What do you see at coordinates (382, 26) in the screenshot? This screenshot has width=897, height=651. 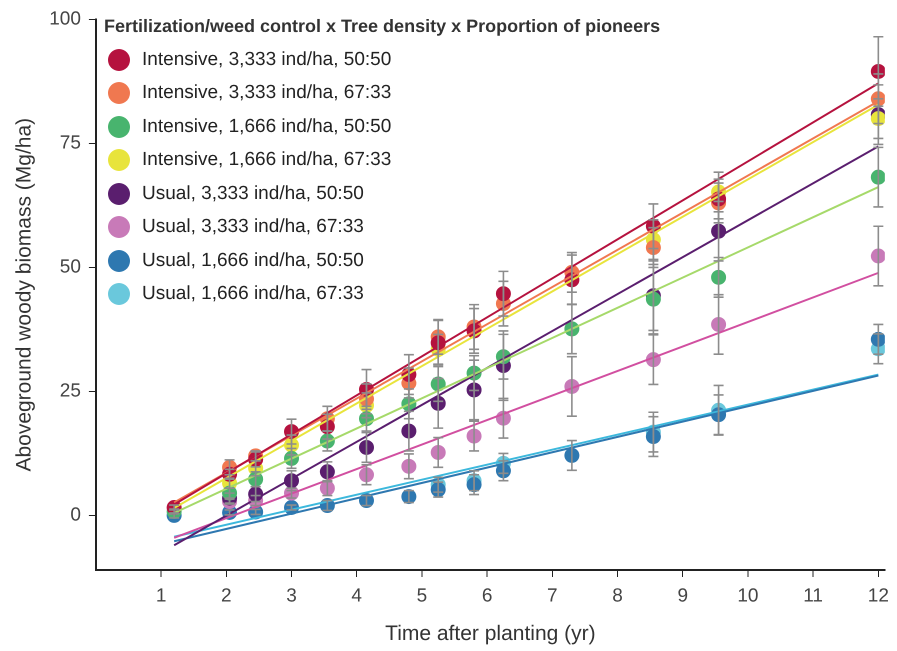 I see `legend-title: Fertilization/weed control x Tree density x Proportion of pioneers` at bounding box center [382, 26].